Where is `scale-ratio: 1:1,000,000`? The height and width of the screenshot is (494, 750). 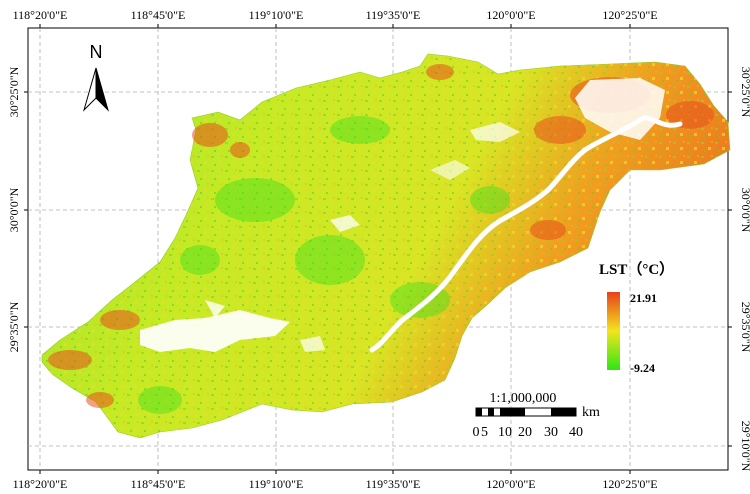 scale-ratio: 1:1,000,000 is located at coordinates (523, 398).